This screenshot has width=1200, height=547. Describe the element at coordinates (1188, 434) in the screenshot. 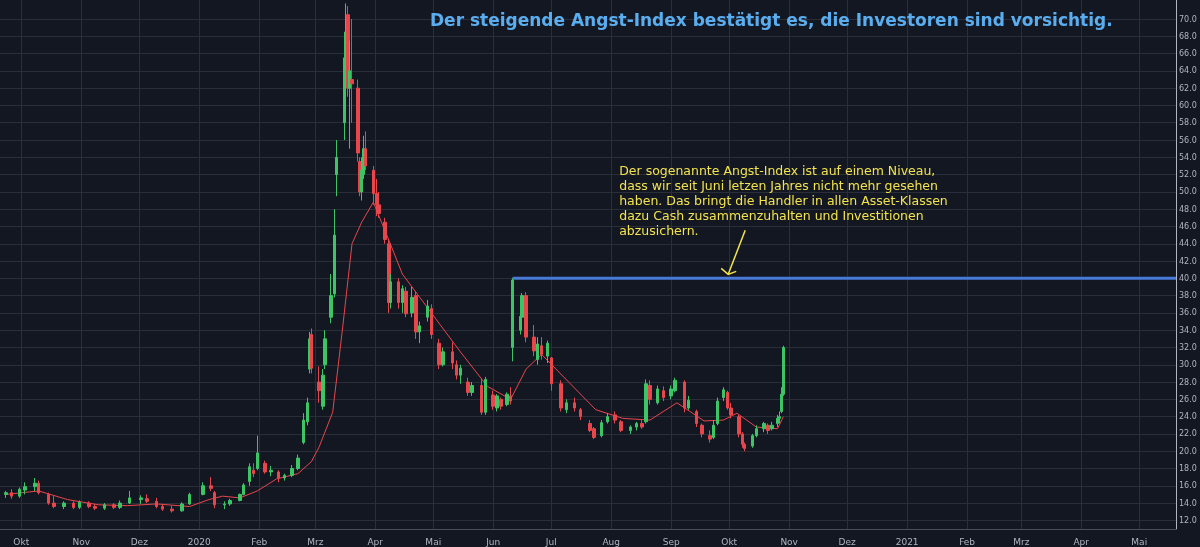

I see `y-tick-label: 22.0` at that location.